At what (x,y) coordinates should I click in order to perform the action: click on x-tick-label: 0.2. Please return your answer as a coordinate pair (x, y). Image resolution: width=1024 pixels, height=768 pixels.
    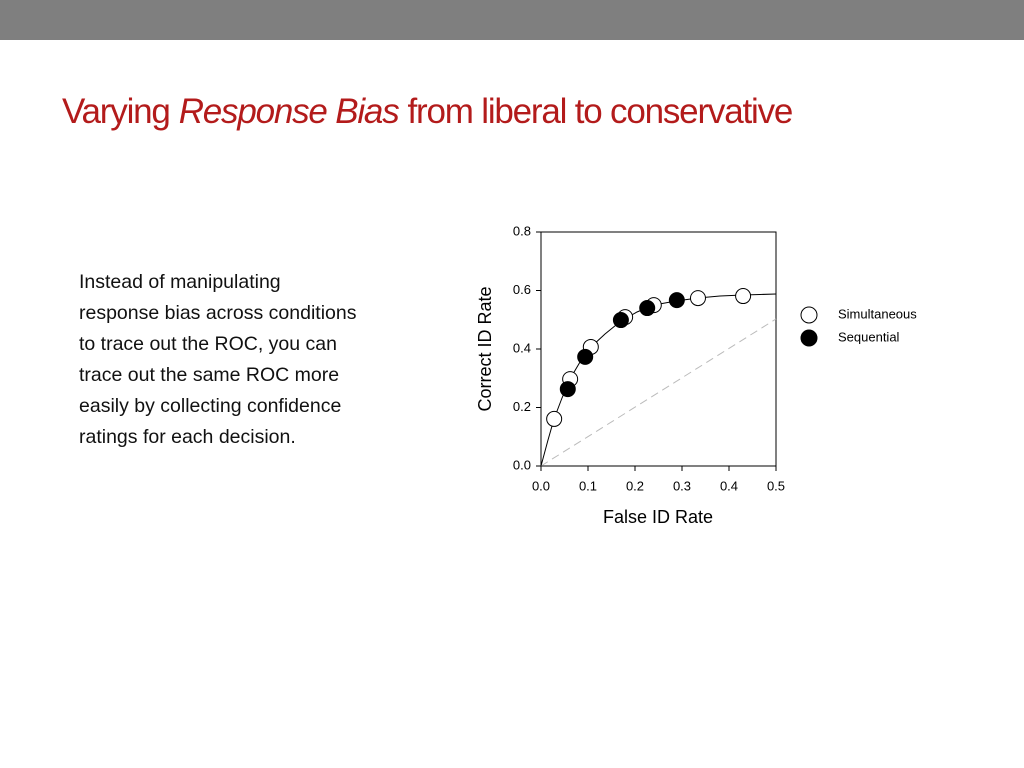
    Looking at the image, I should click on (635, 485).